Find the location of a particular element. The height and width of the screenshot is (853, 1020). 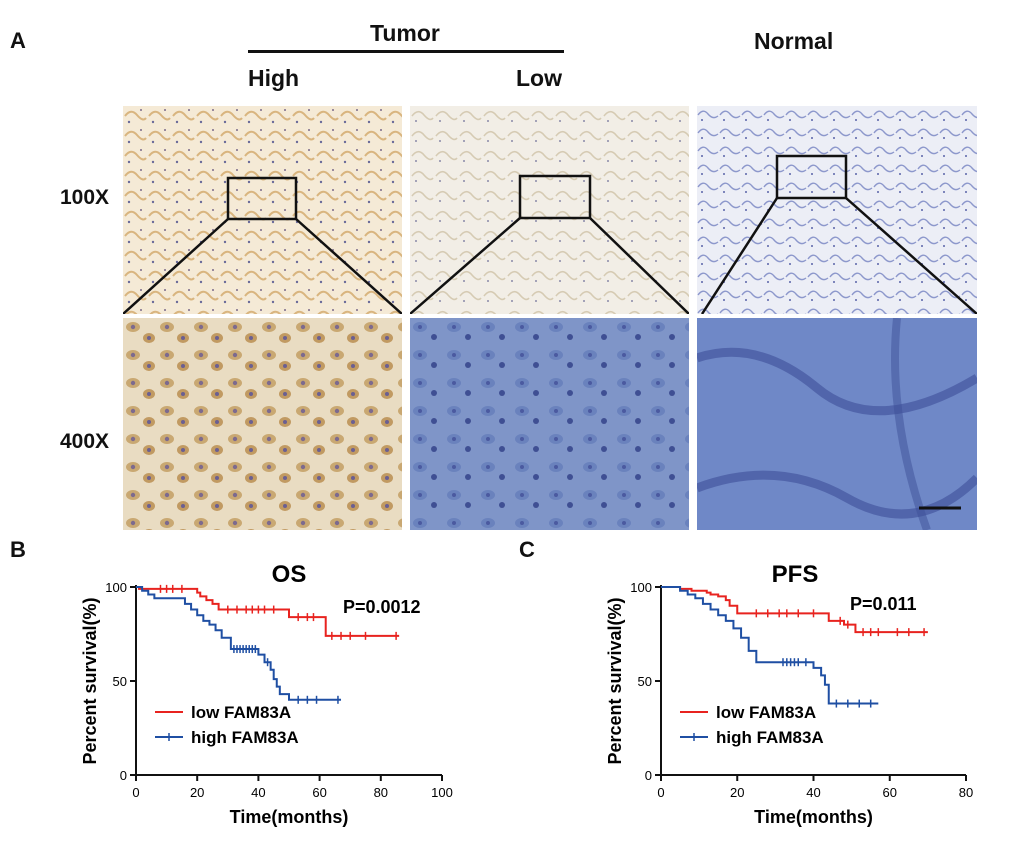

micrograph-tumor-low-400x is located at coordinates (549, 424).